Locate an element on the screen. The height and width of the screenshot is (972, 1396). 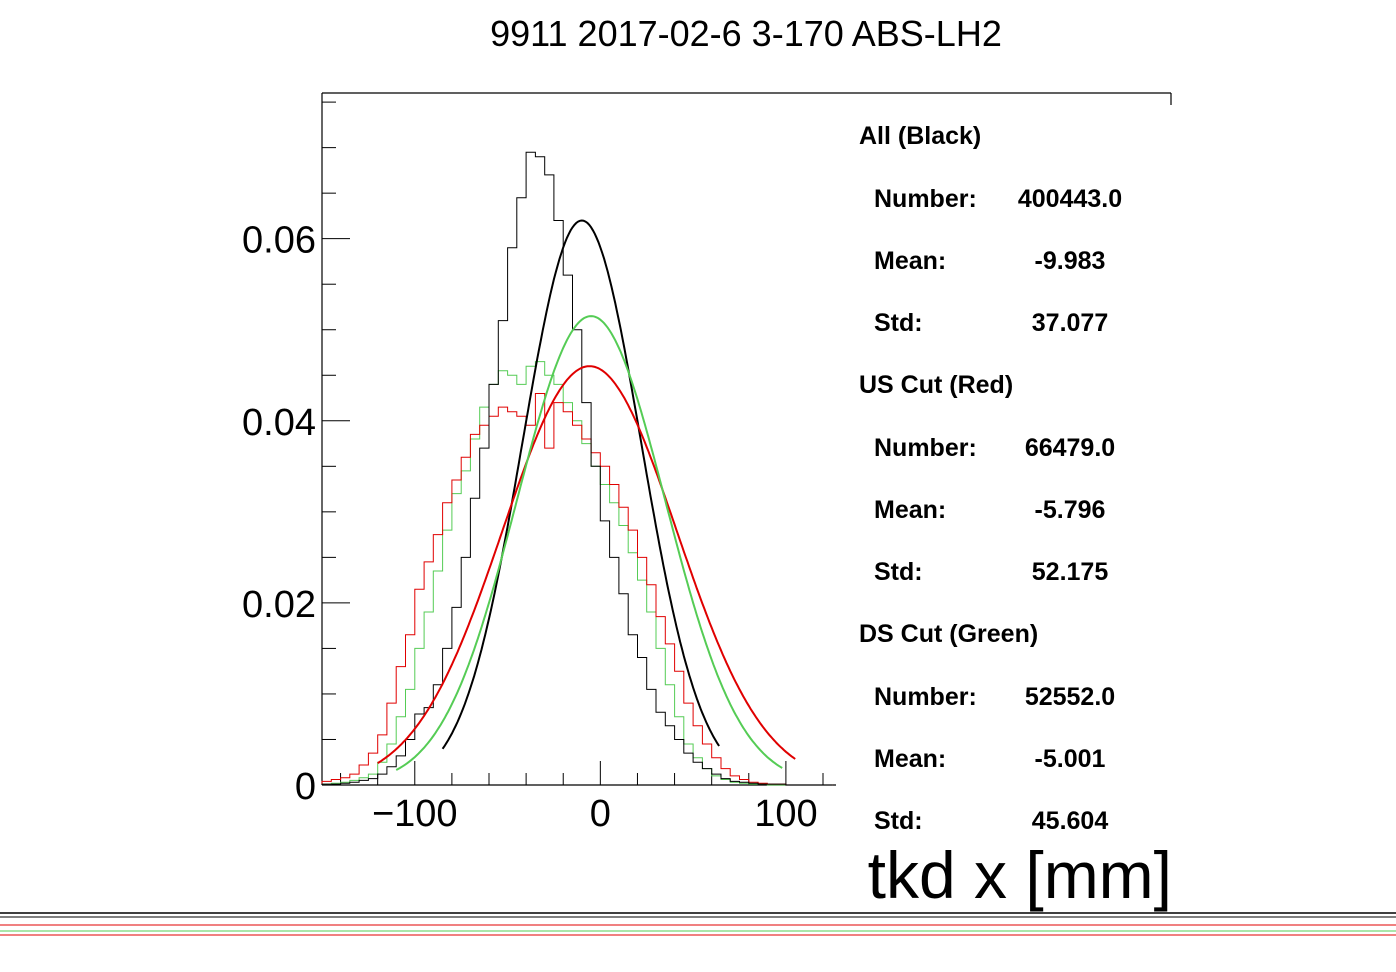
histogram-us-cut-red is located at coordinates (577, 589).